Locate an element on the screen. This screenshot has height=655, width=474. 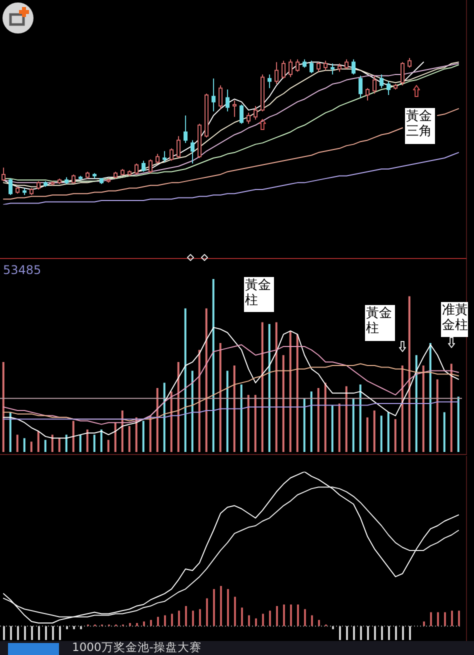
text: 53485 is located at coordinates (22, 270).